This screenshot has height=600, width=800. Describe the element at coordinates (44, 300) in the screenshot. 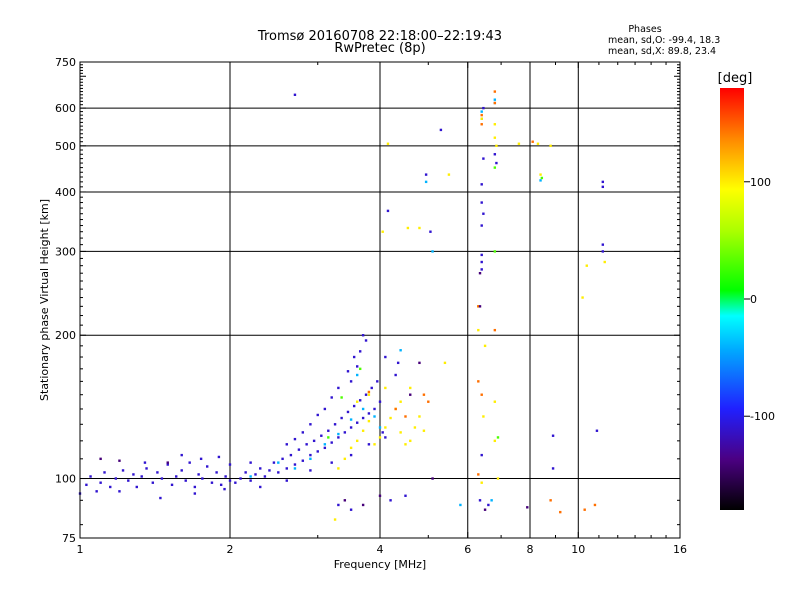

I see `y-axis-label: Stationary phase Virtual Height [km]` at that location.